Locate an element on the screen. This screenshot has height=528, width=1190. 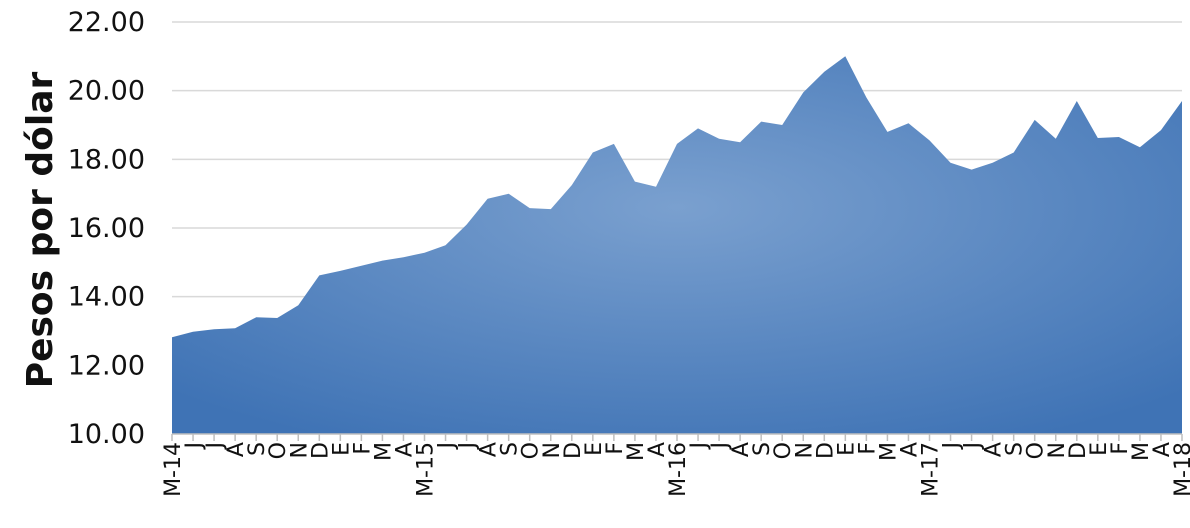
y-tick-label: 10.00 is located at coordinates (106, 434).